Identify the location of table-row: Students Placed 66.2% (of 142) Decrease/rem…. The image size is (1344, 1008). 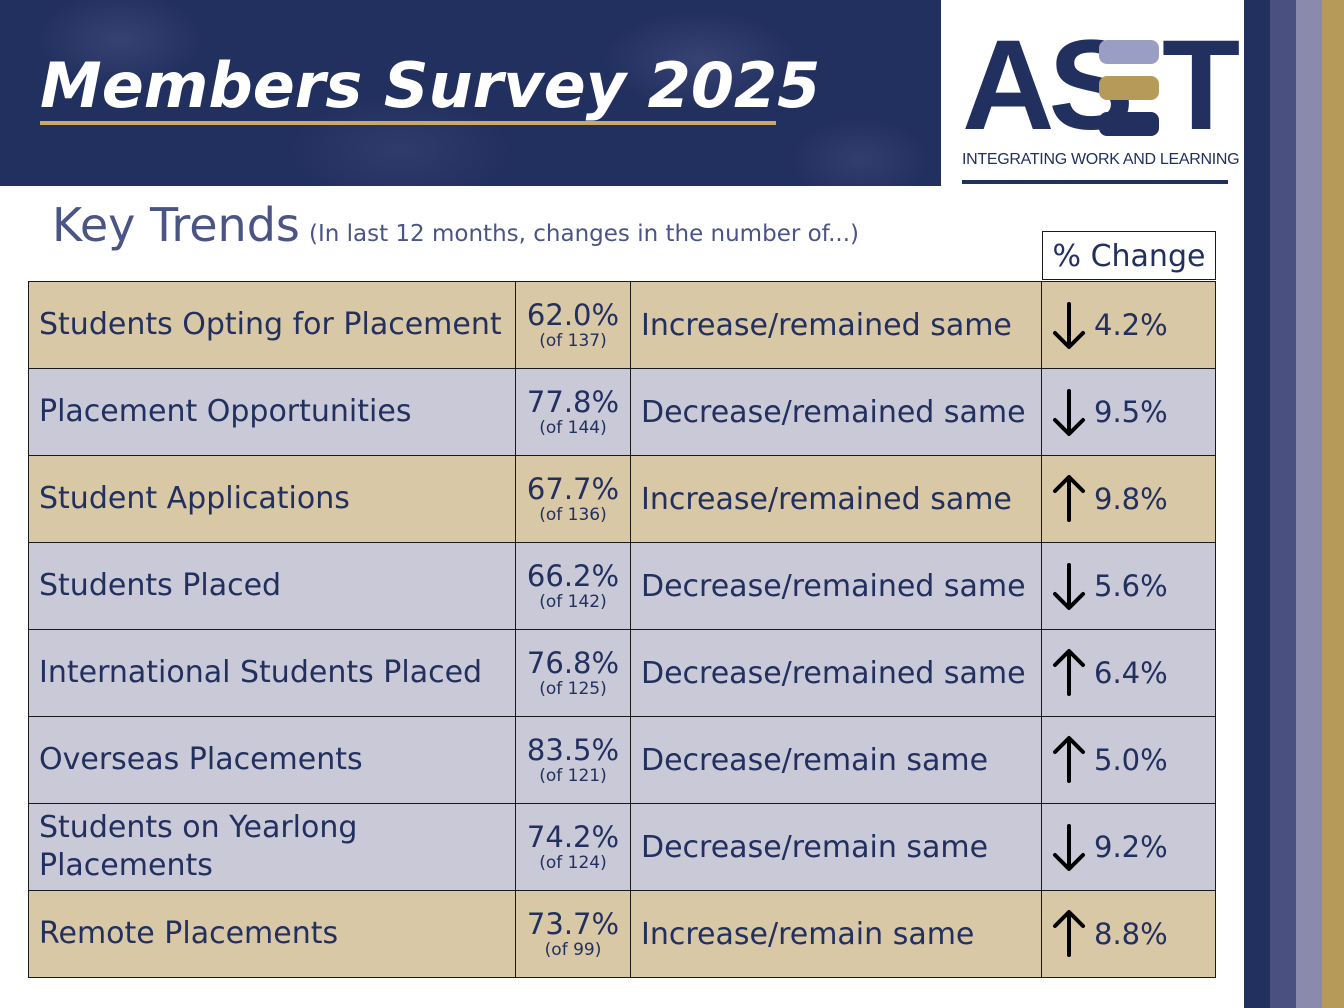
(622, 586).